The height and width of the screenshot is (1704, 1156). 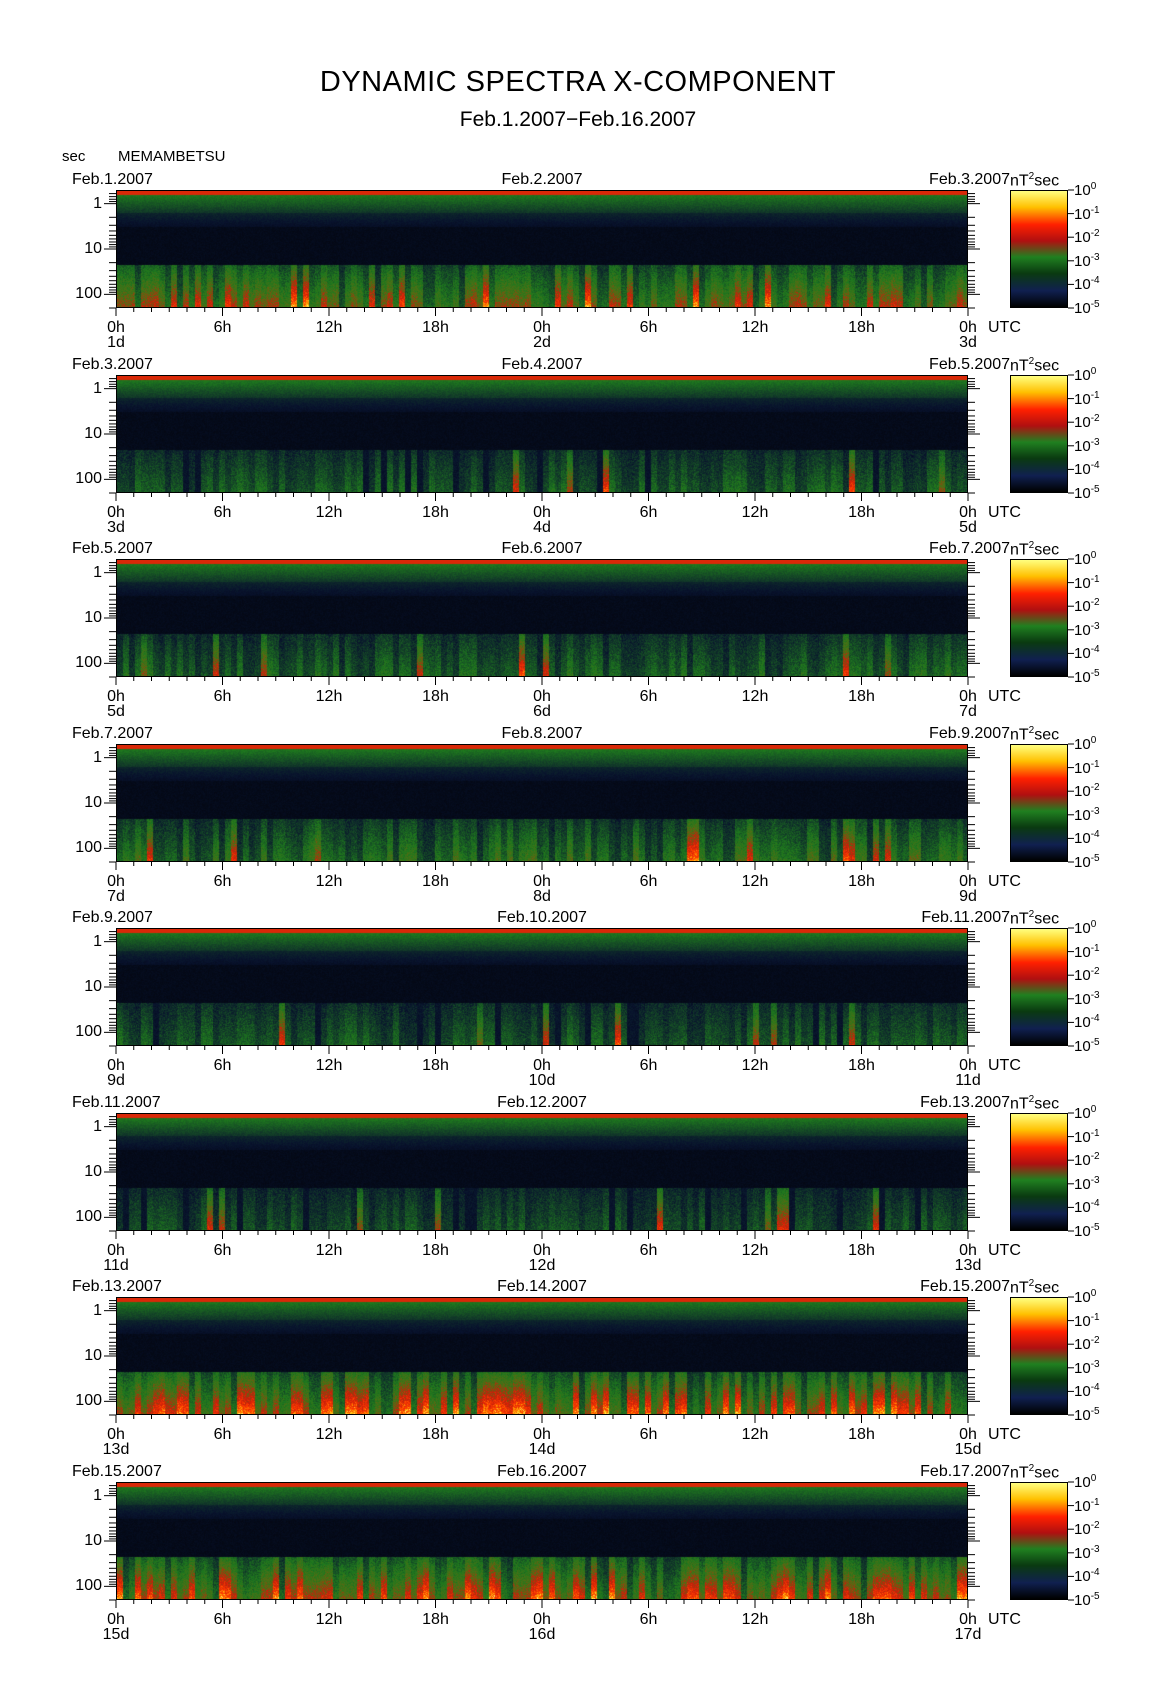 I want to click on panel-date-end: Feb.7.2007, so click(x=969, y=548).